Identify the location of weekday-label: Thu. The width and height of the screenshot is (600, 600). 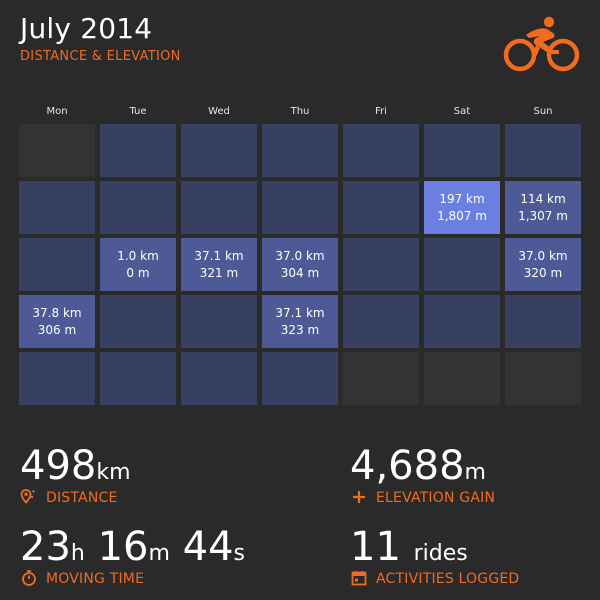
(300, 111).